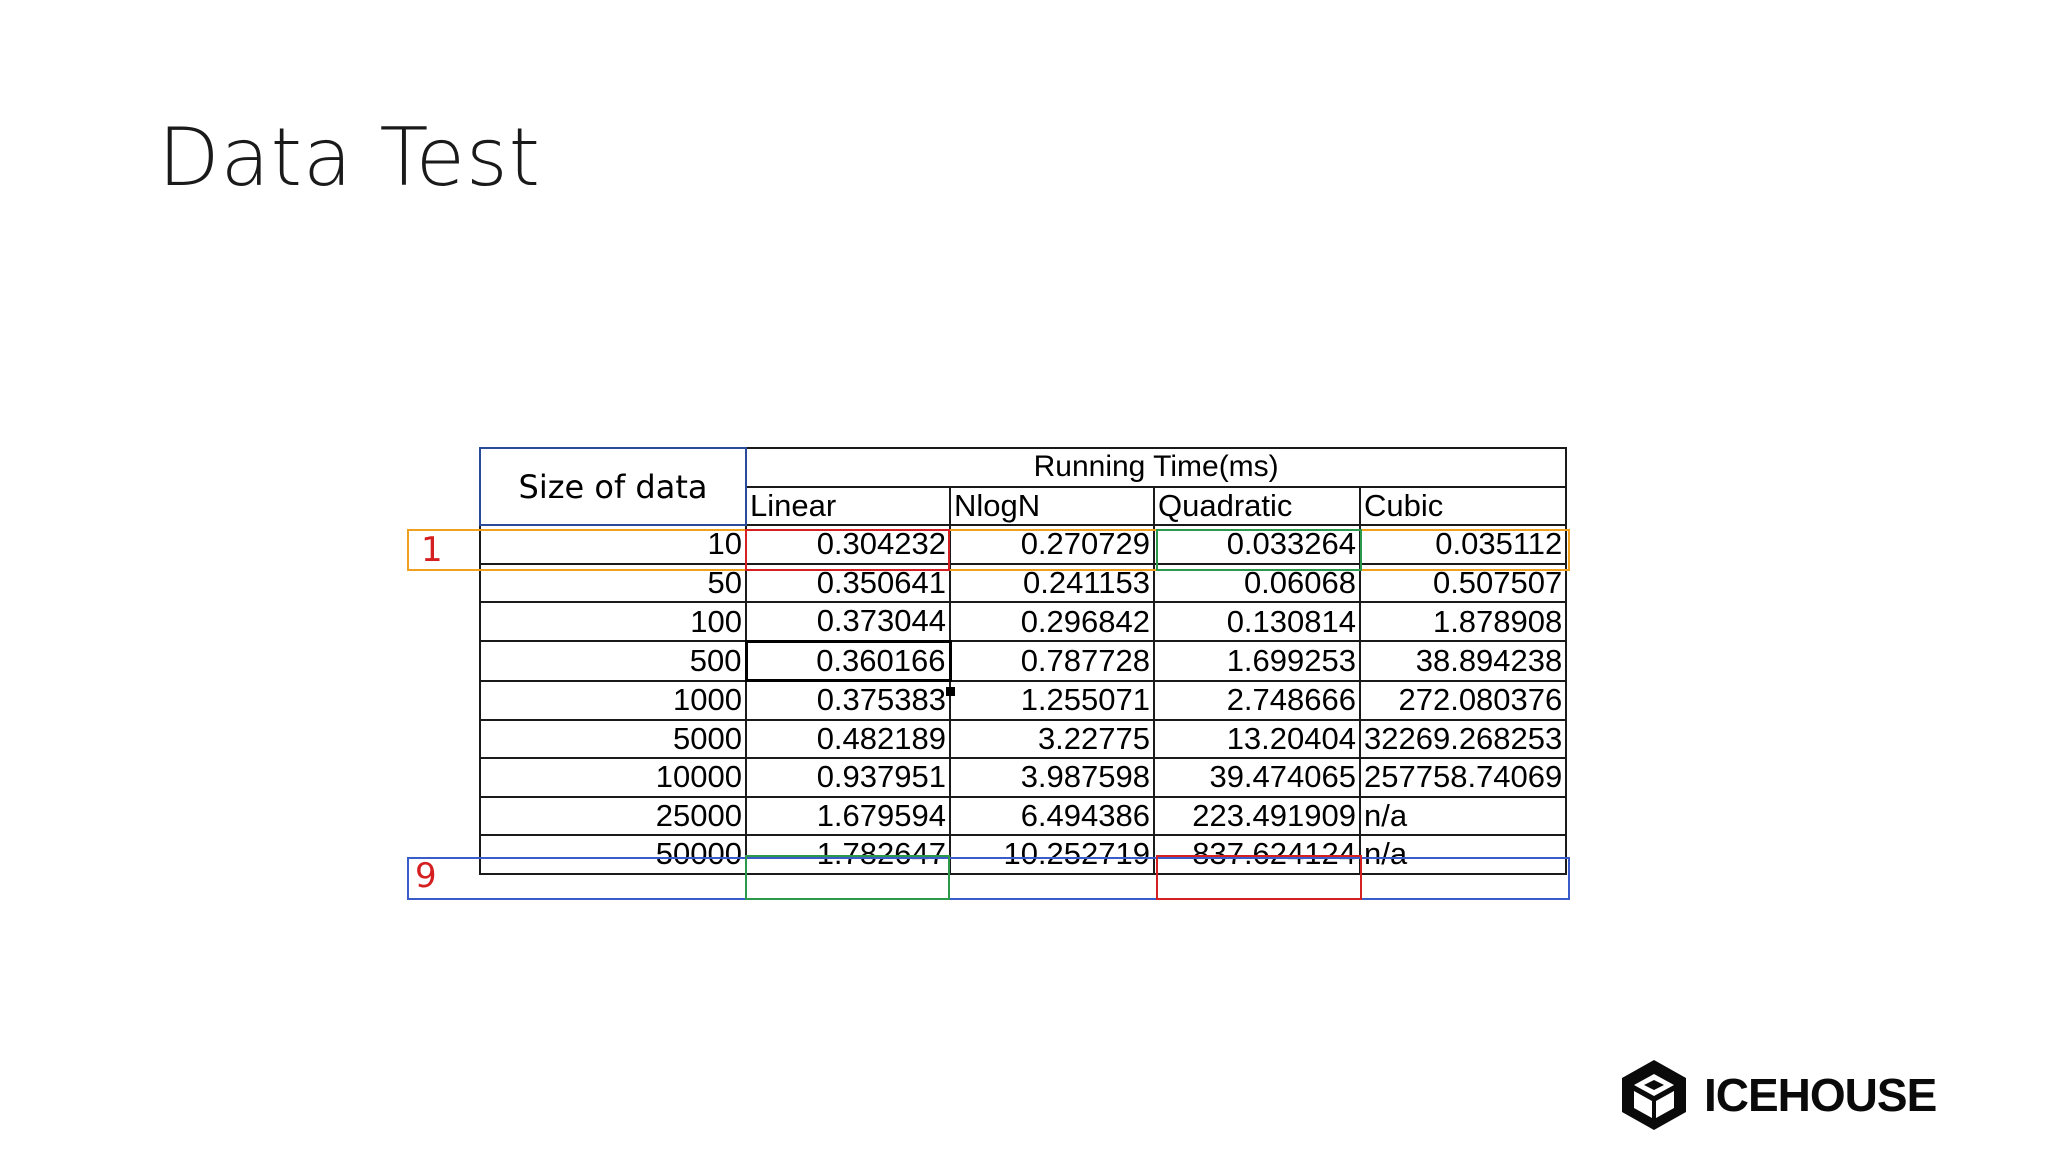 This screenshot has width=2048, height=1152. What do you see at coordinates (613, 815) in the screenshot?
I see `size-cell: 25000` at bounding box center [613, 815].